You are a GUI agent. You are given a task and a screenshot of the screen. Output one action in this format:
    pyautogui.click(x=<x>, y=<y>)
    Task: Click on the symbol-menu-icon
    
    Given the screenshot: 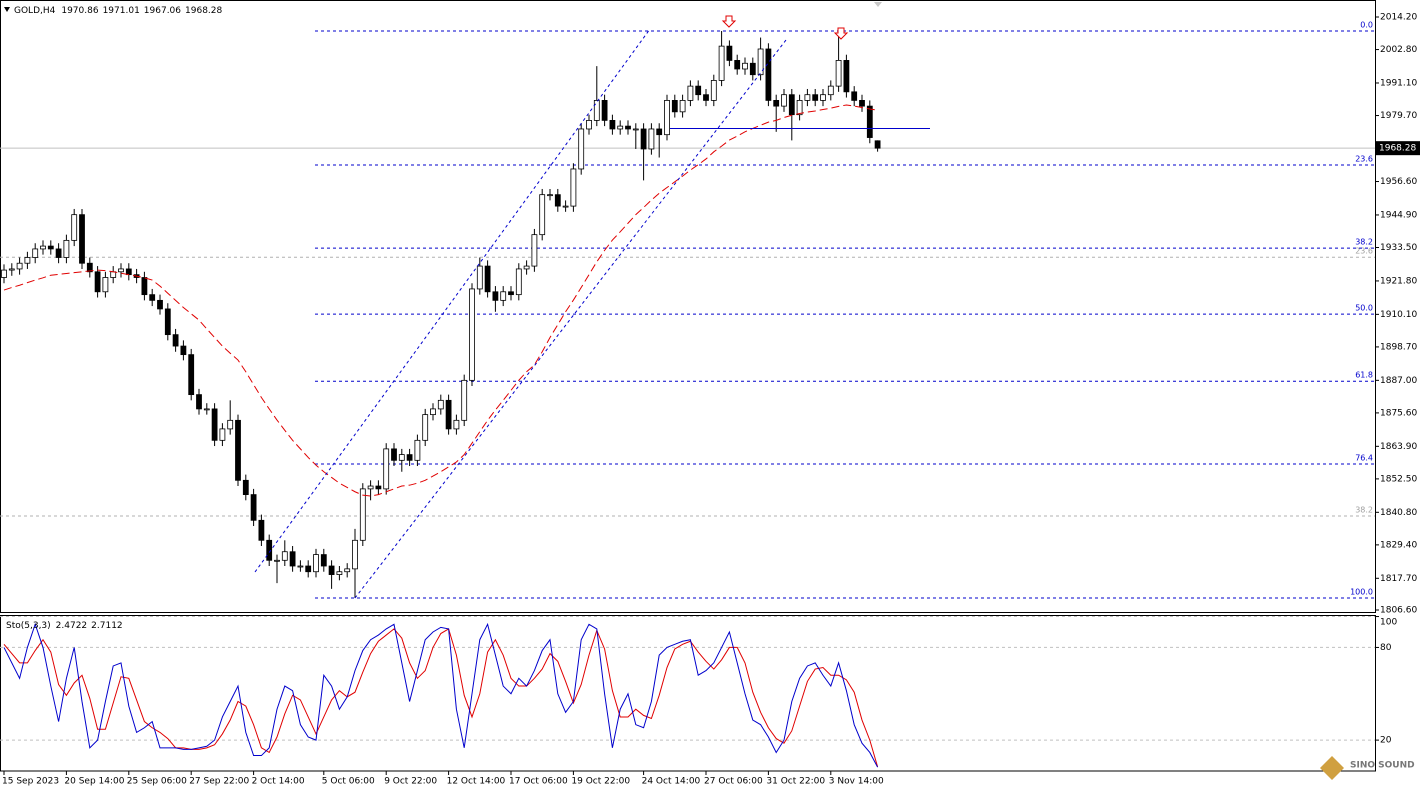 What is the action you would take?
    pyautogui.click(x=7, y=9)
    